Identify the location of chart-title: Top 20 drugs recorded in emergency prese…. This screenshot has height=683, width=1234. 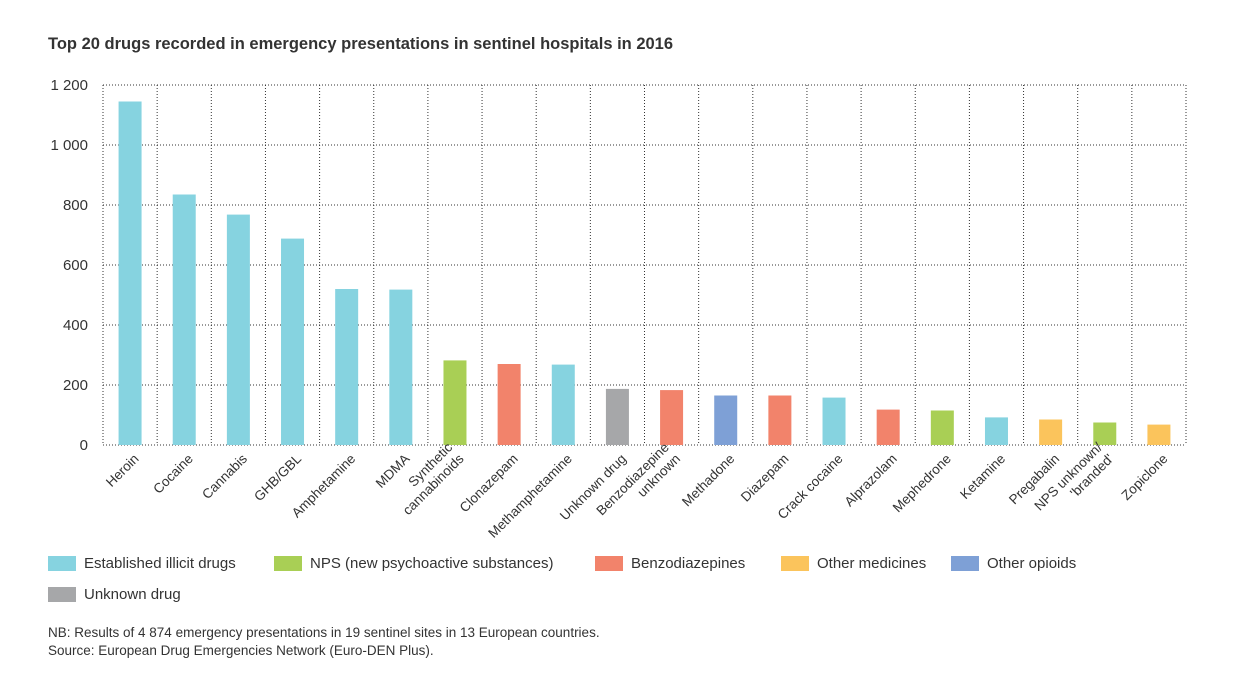
(361, 44).